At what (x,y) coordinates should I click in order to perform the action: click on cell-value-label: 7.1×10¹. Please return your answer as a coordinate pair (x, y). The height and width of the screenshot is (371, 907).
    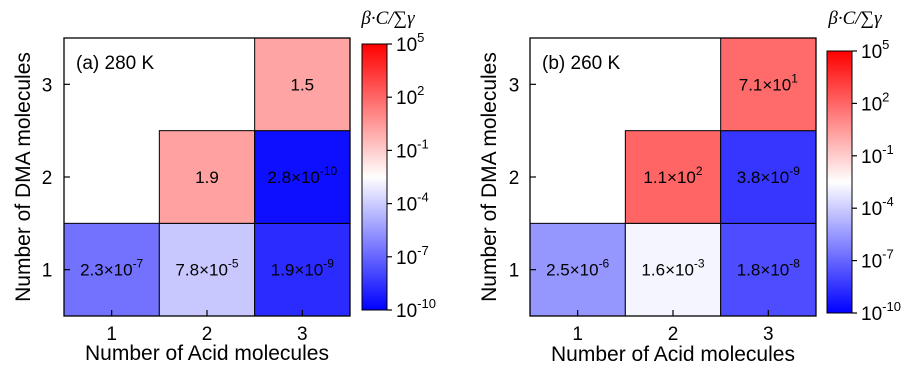
    Looking at the image, I should click on (768, 82).